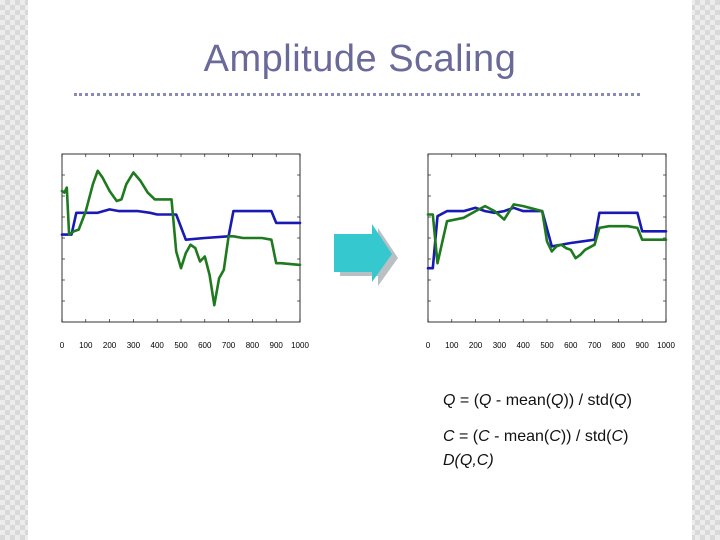 Image resolution: width=720 pixels, height=540 pixels. Describe the element at coordinates (537, 400) in the screenshot. I see `formula-q: Q = (Q - mean(Q)) / std(Q)` at that location.